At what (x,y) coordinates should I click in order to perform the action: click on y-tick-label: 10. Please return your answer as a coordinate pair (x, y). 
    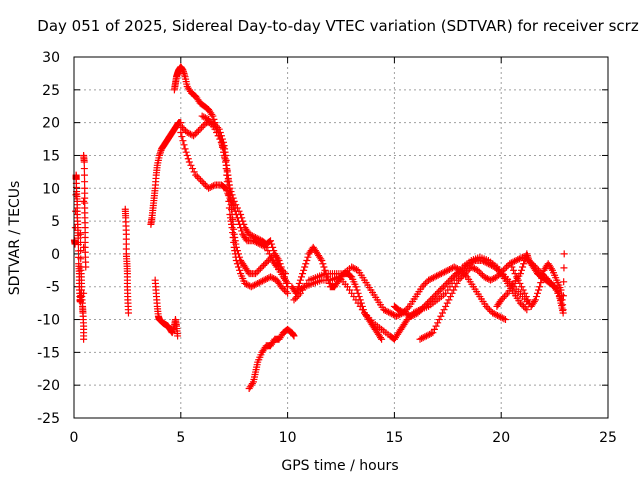
    Looking at the image, I should click on (51, 189).